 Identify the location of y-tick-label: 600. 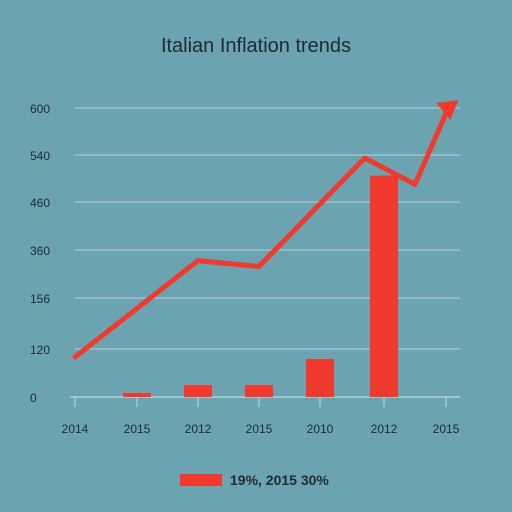
(40, 109).